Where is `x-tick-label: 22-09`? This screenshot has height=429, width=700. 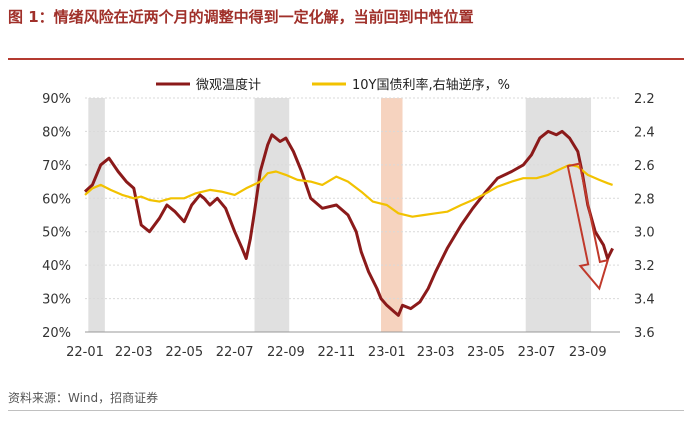 x-tick-label: 22-09 is located at coordinates (286, 352).